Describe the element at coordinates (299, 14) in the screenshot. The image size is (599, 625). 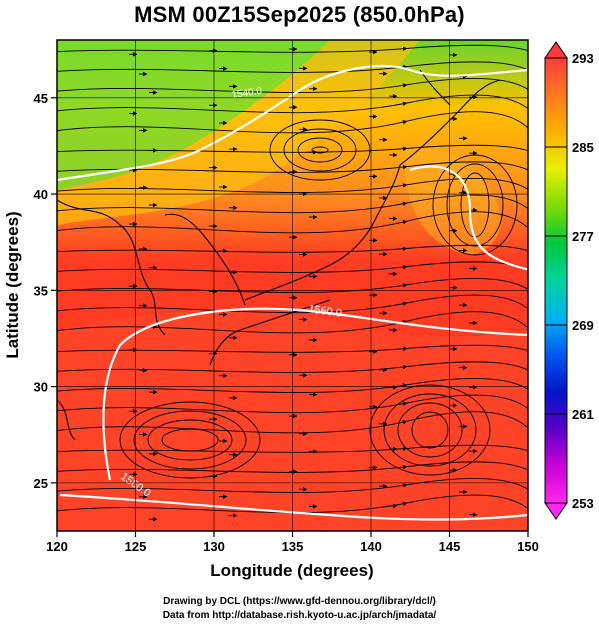
I see `map-title: MSM 00Z15Sep2025 (850.0hPa)` at that location.